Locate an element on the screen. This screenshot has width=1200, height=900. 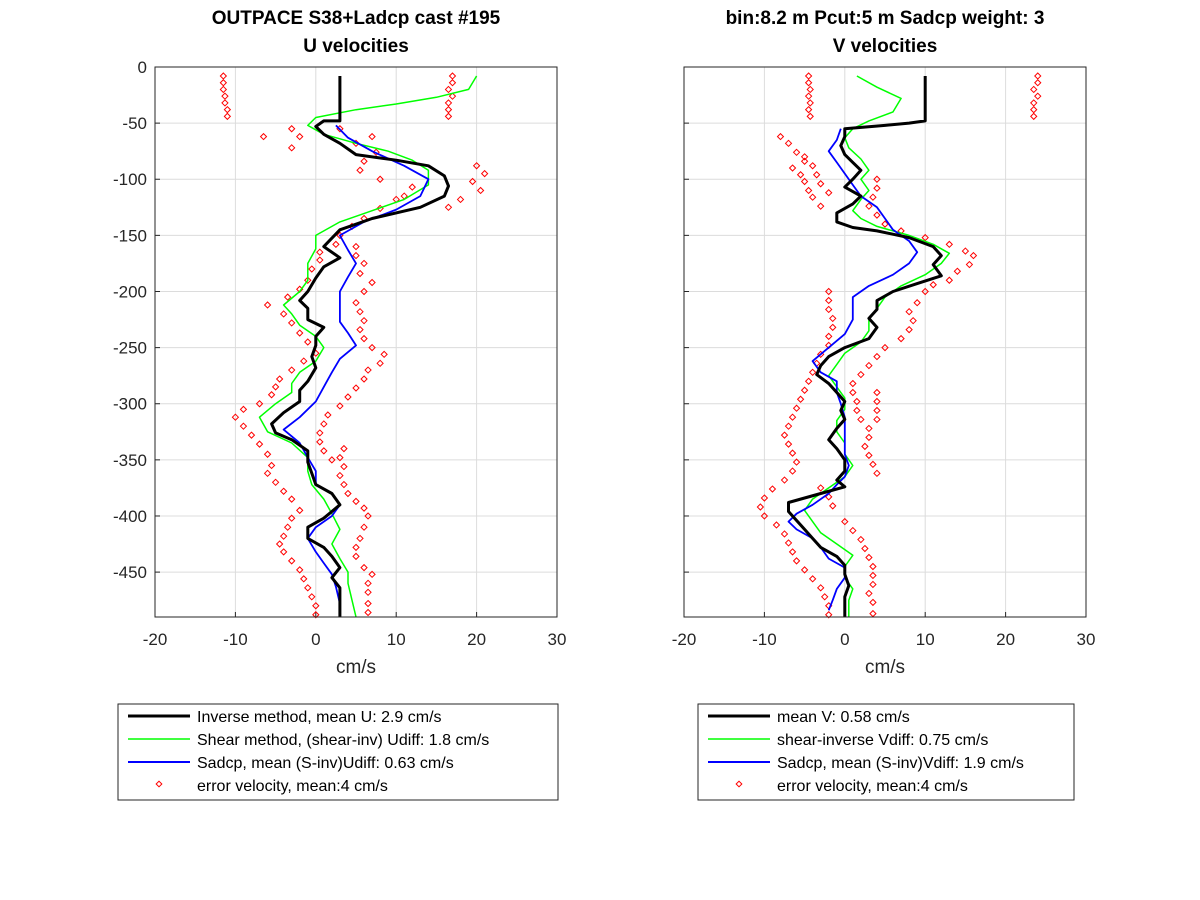
v-legend-shear: shear-inverse Vdiff: 0.75 cm/s is located at coordinates (882, 740).